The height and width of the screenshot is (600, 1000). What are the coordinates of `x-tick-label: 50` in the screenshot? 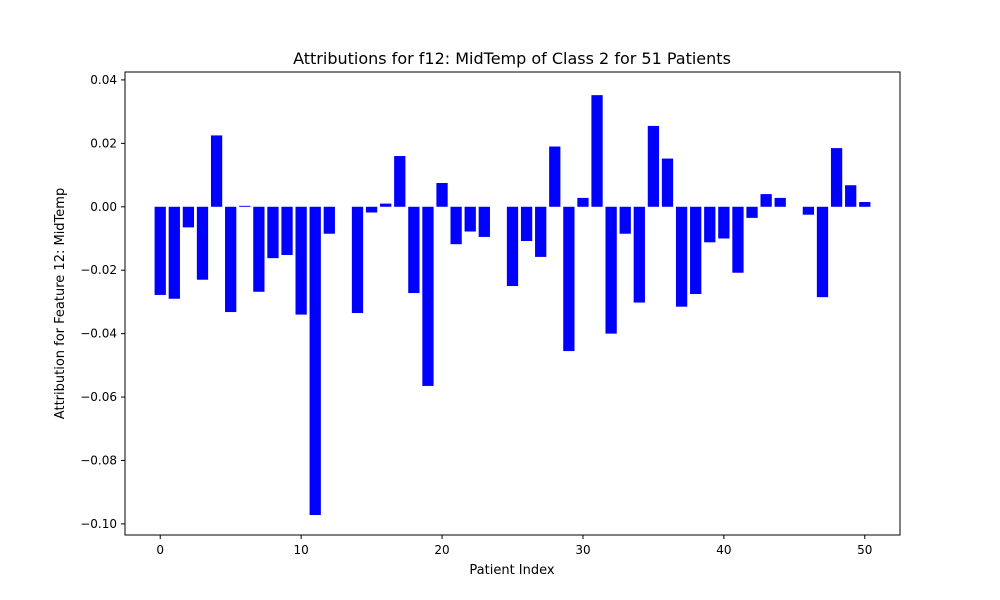 It's located at (864, 550).